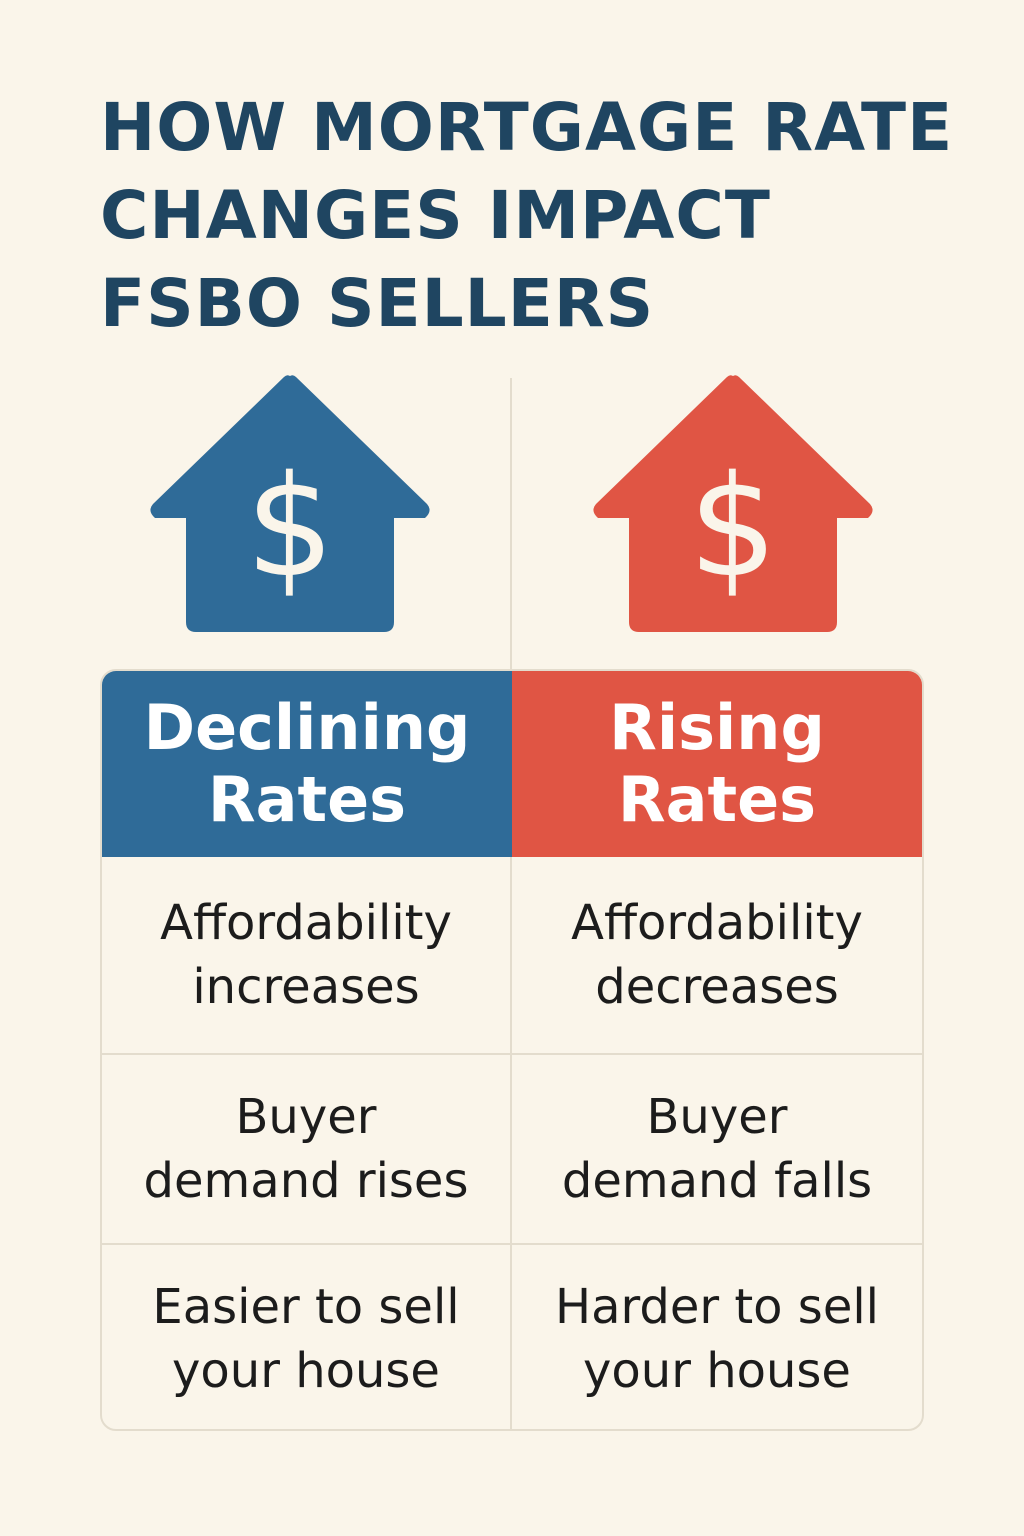 Image resolution: width=1024 pixels, height=1536 pixels. I want to click on dollar-sign-left: $, so click(289, 527).